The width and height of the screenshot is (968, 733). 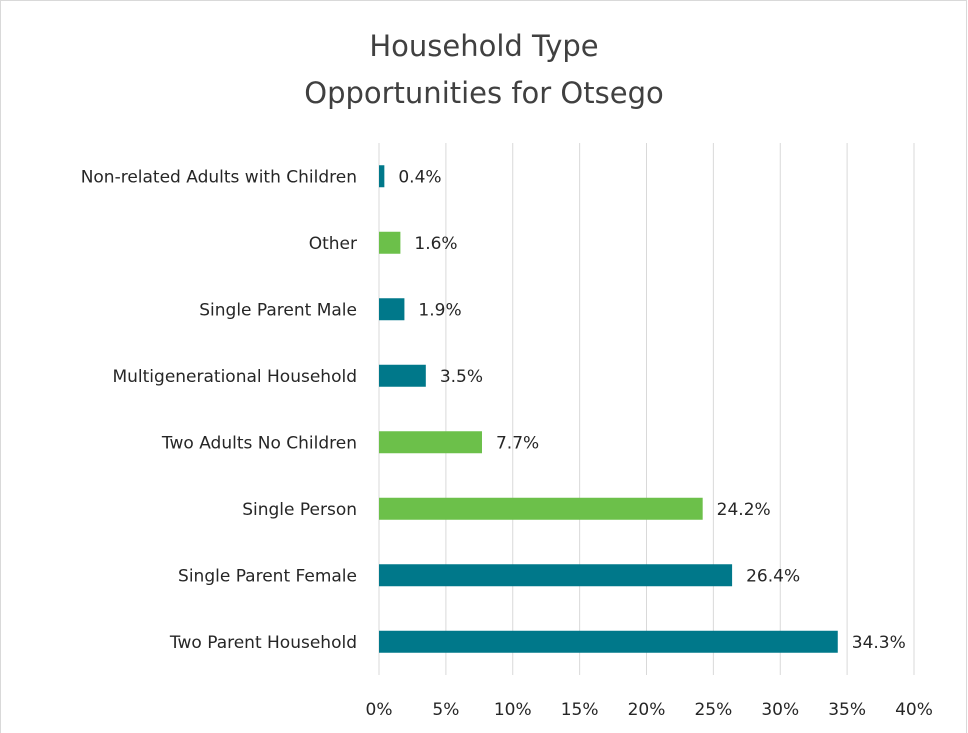 What do you see at coordinates (259, 443) in the screenshot?
I see `y-tick-label: Two Adults No Children` at bounding box center [259, 443].